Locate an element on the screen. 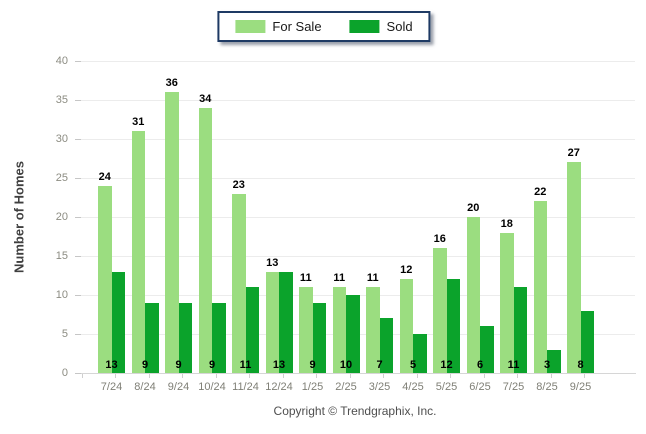  bar-group: 18 11 is located at coordinates (513, 217).